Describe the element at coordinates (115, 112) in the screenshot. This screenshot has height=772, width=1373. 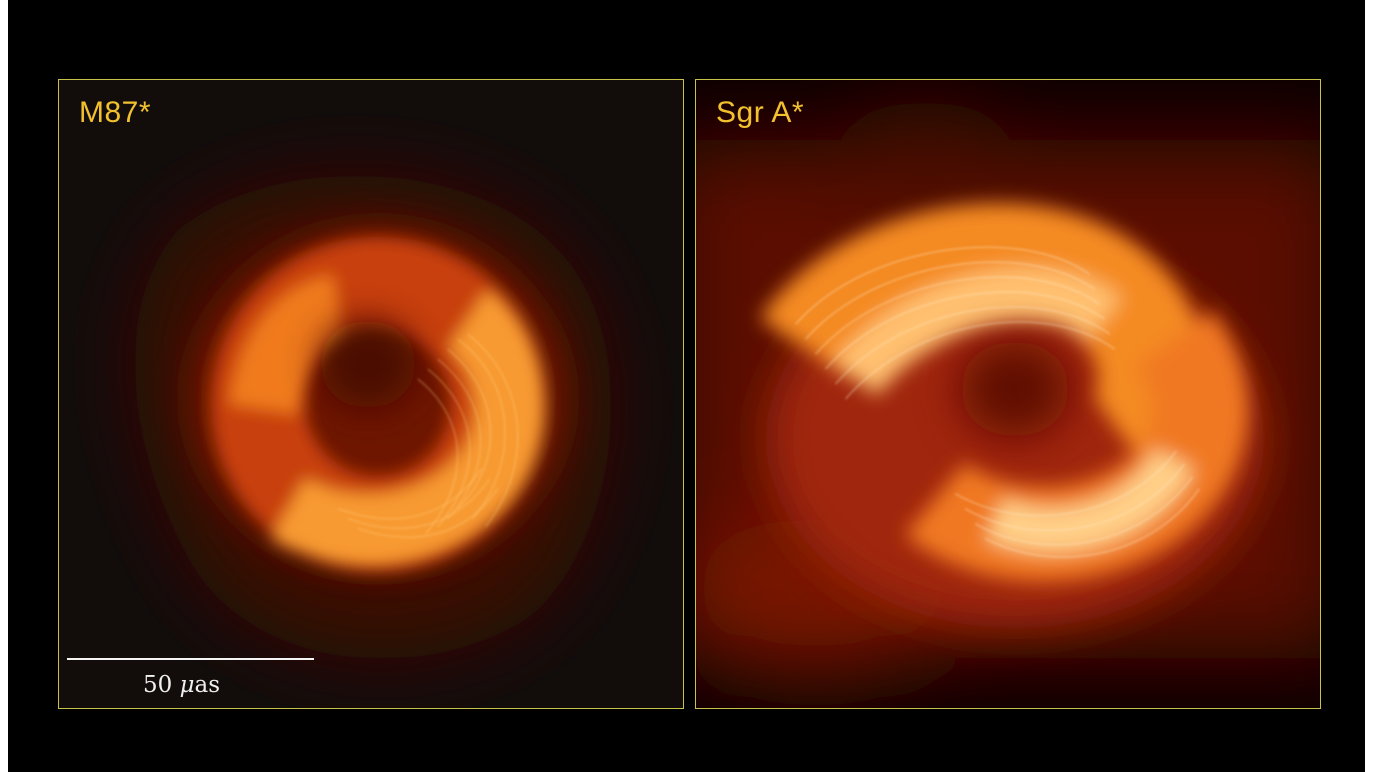
I see `m87-label: M87*` at that location.